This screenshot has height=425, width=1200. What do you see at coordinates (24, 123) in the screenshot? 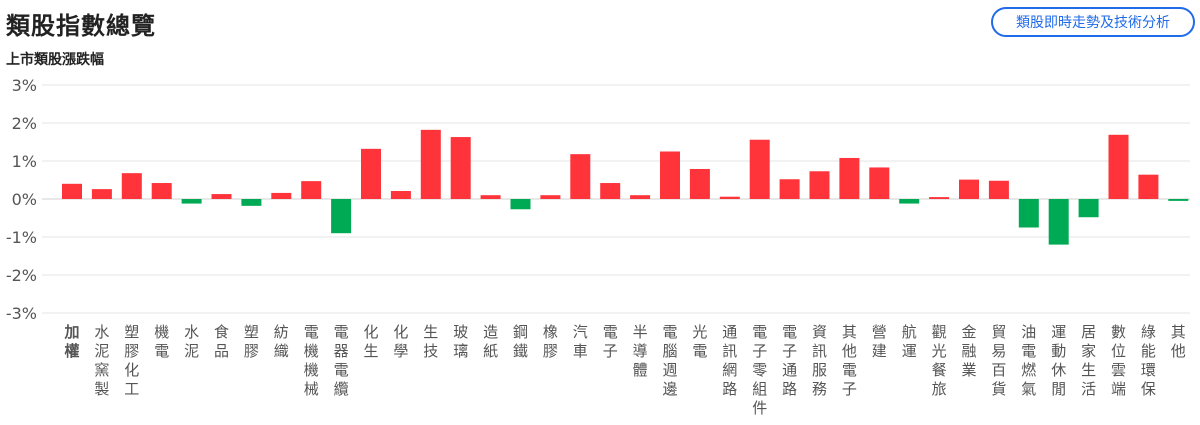
I see `y-tick-label: 2%` at bounding box center [24, 123].